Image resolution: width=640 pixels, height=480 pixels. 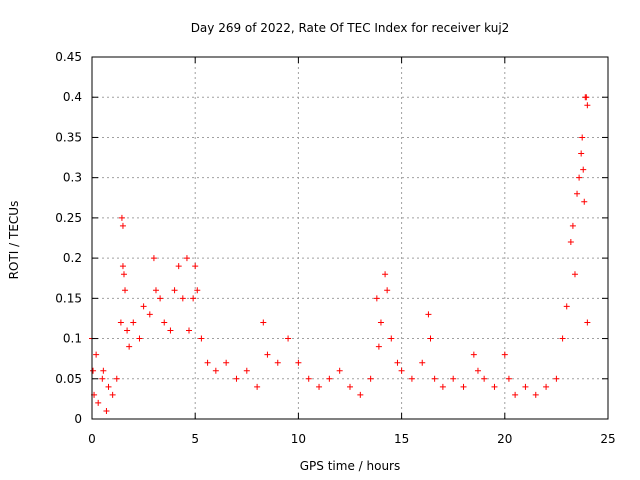 What do you see at coordinates (607, 439) in the screenshot?
I see `x-tick-label: 25` at bounding box center [607, 439].